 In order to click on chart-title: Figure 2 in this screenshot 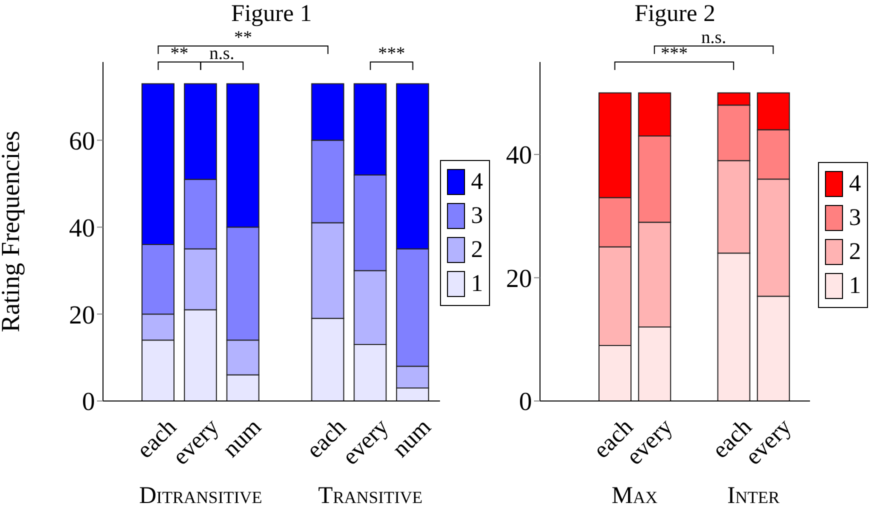, I will do `click(675, 14)`.